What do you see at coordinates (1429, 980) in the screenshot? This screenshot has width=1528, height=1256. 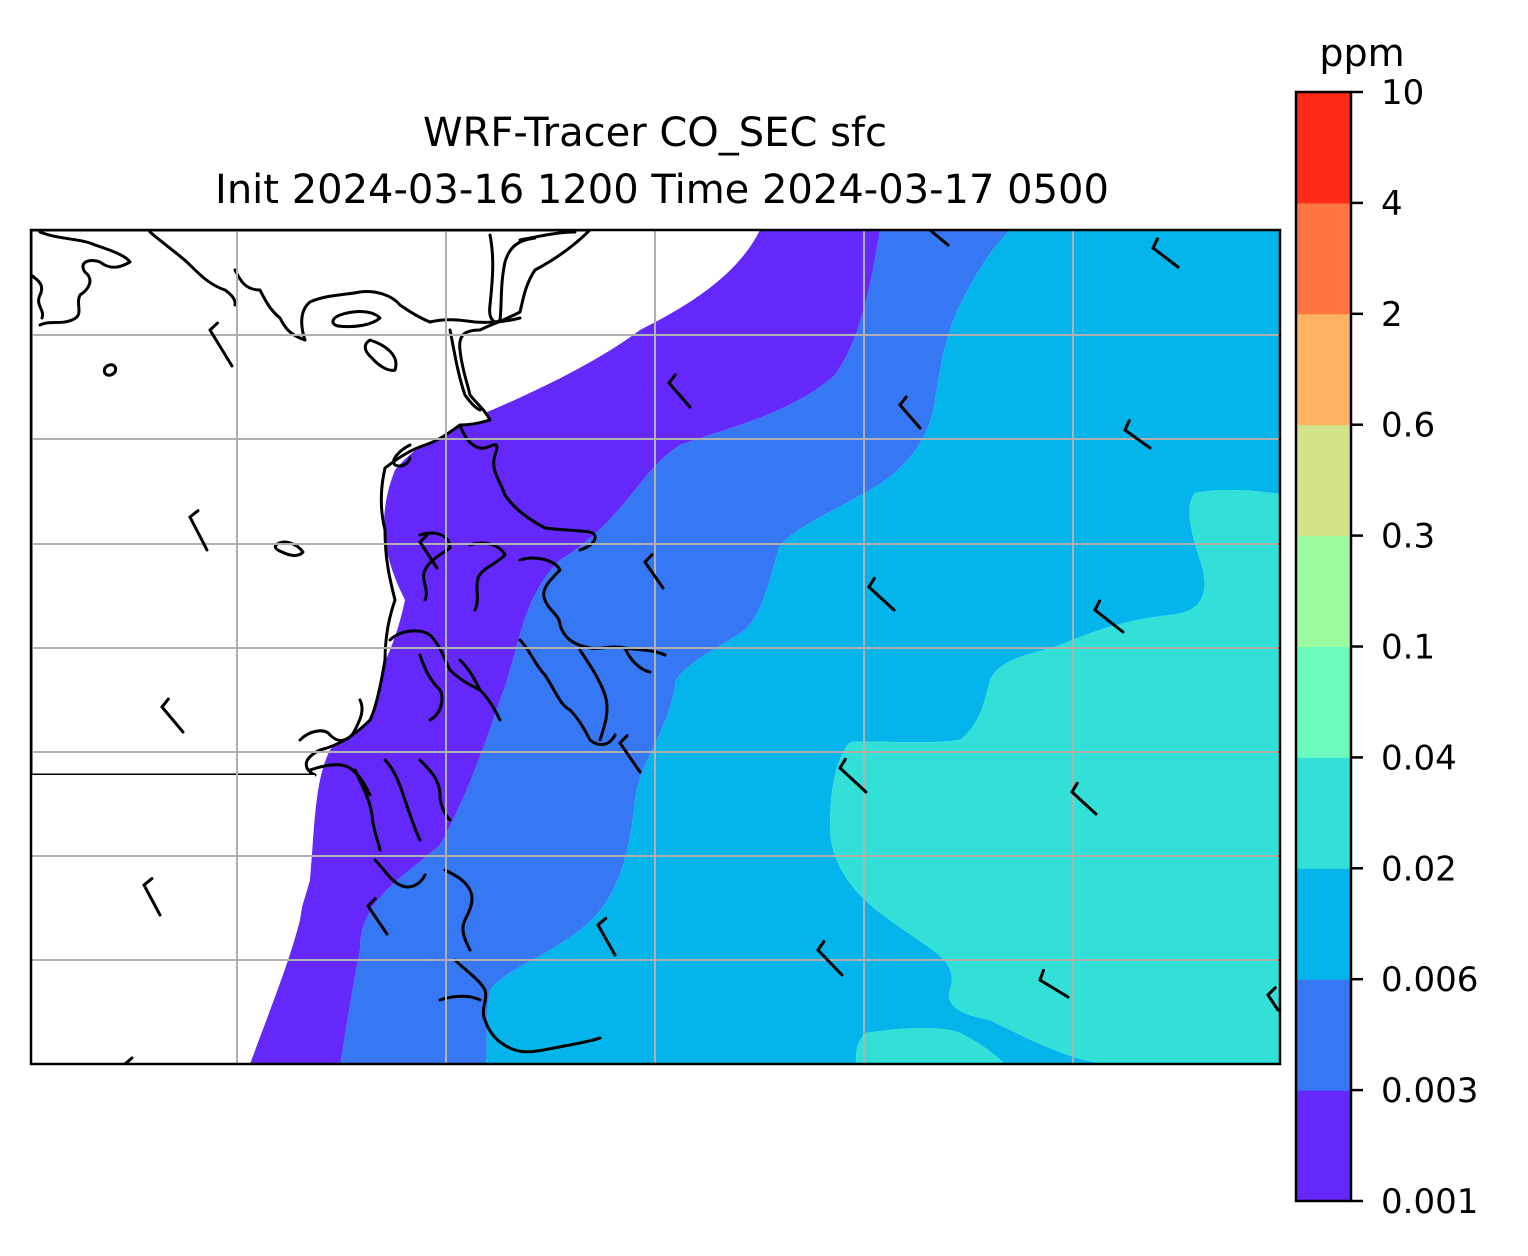 I see `colorbar-tick-label: 0.006` at bounding box center [1429, 980].